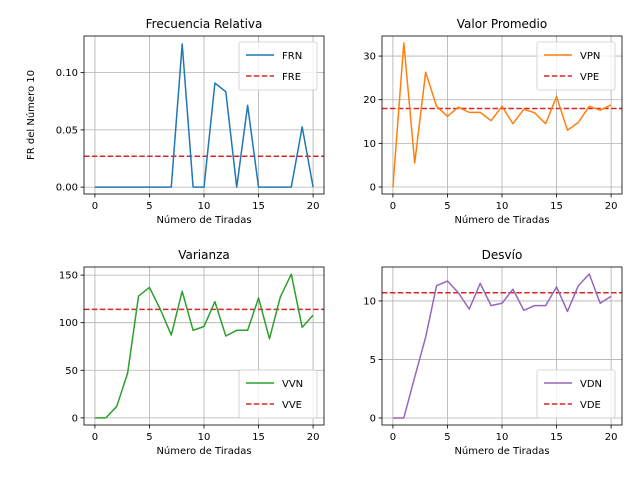 The image size is (640, 480). What do you see at coordinates (589, 77) in the screenshot?
I see `legend-label-vpe: VPE` at bounding box center [589, 77].